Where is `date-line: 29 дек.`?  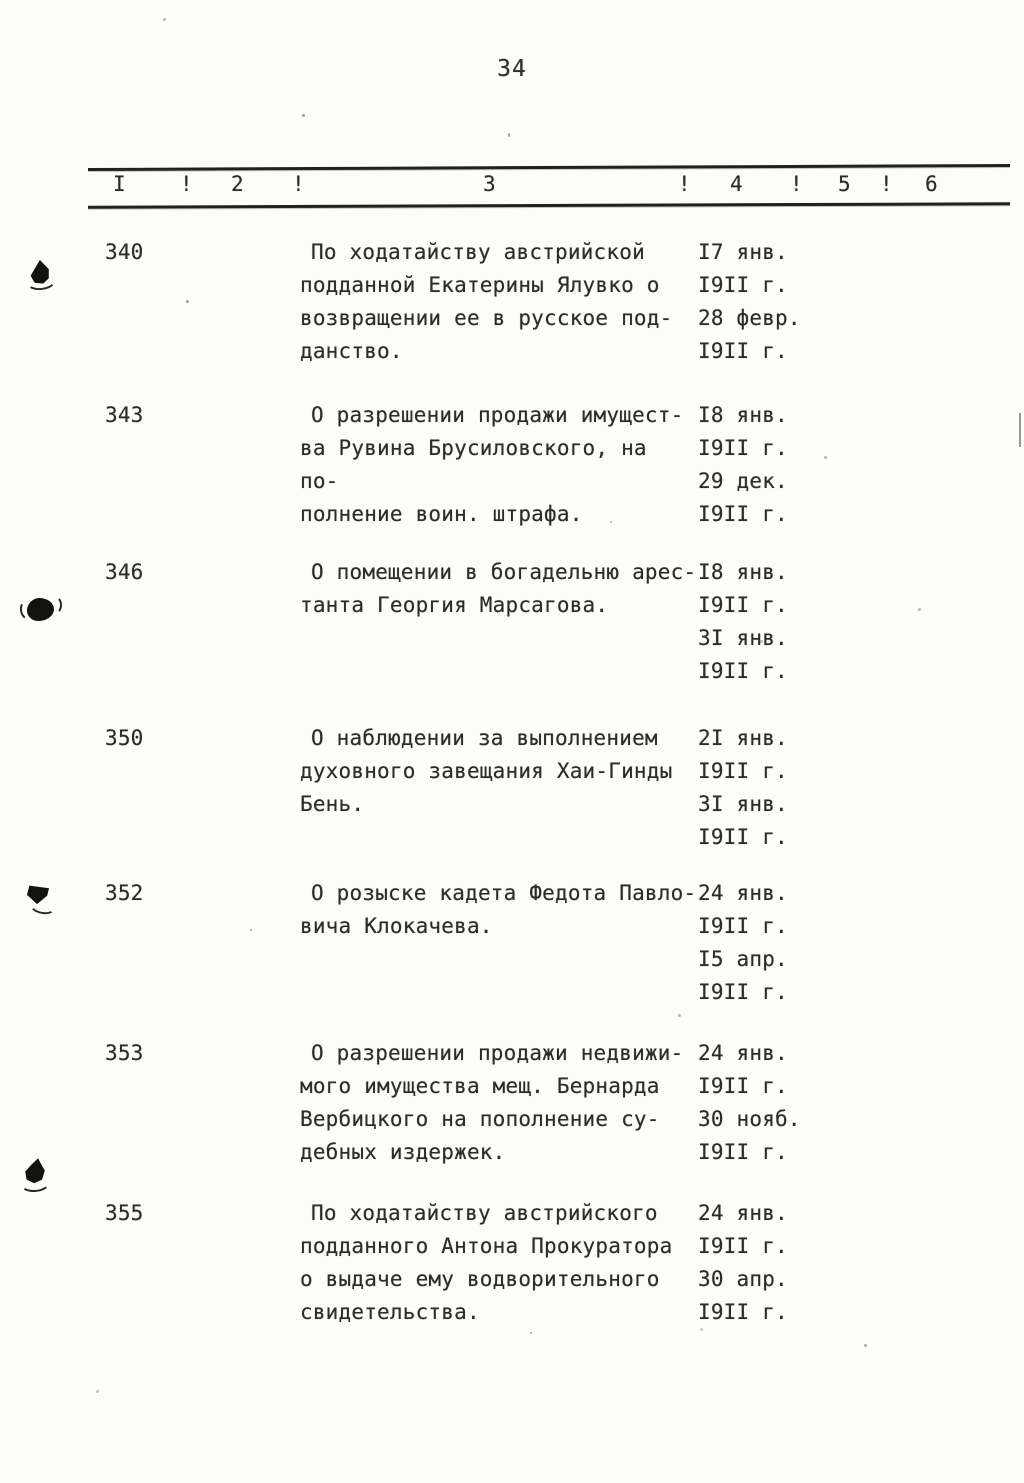
date-line: 29 дек. is located at coordinates (743, 481).